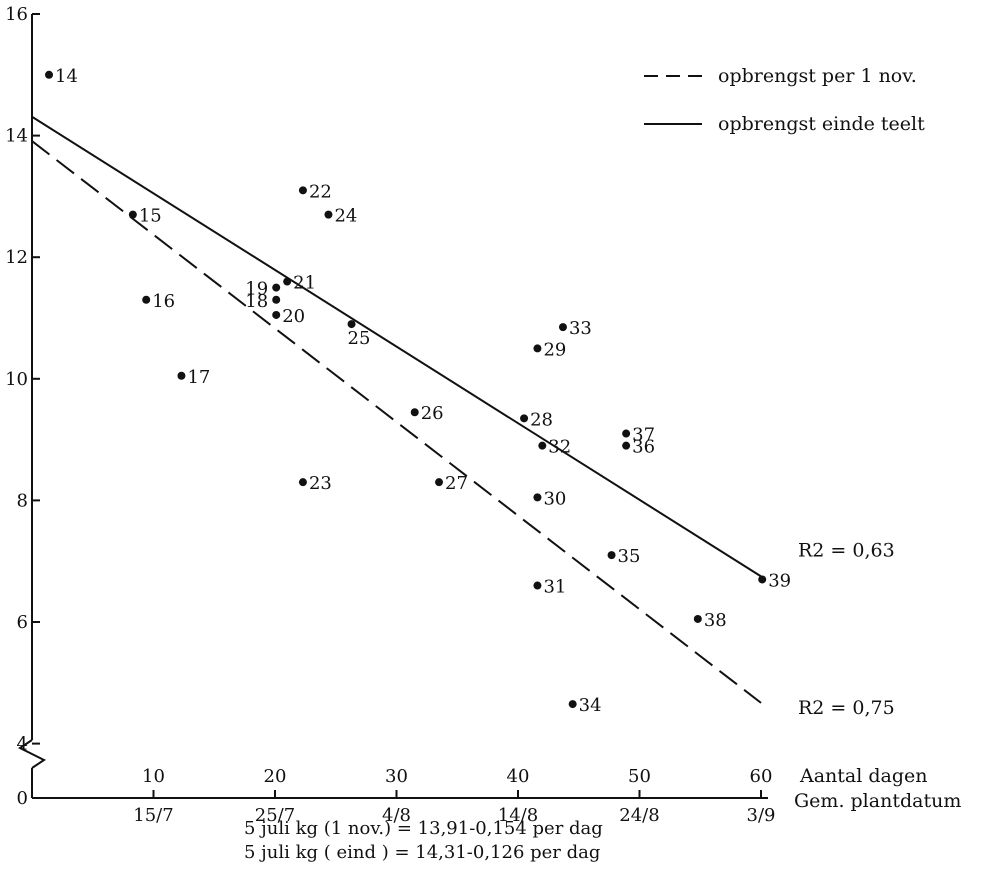  What do you see at coordinates (554, 587) in the screenshot?
I see `data-point-label: 31` at bounding box center [554, 587].